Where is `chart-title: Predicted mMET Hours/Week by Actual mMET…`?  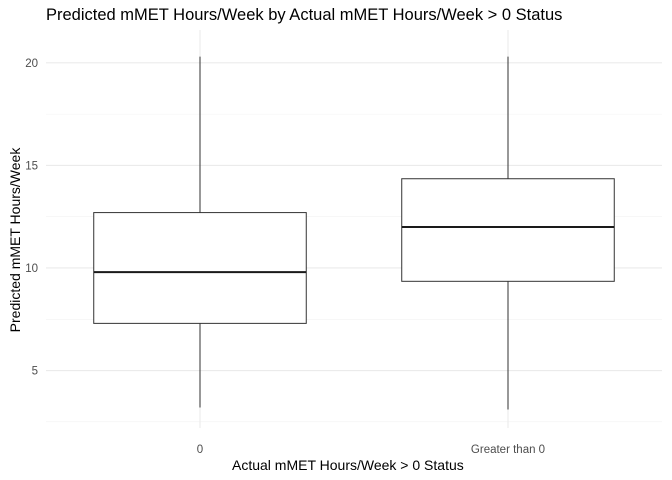
chart-title: Predicted mMET Hours/Week by Actual mMET… is located at coordinates (304, 15).